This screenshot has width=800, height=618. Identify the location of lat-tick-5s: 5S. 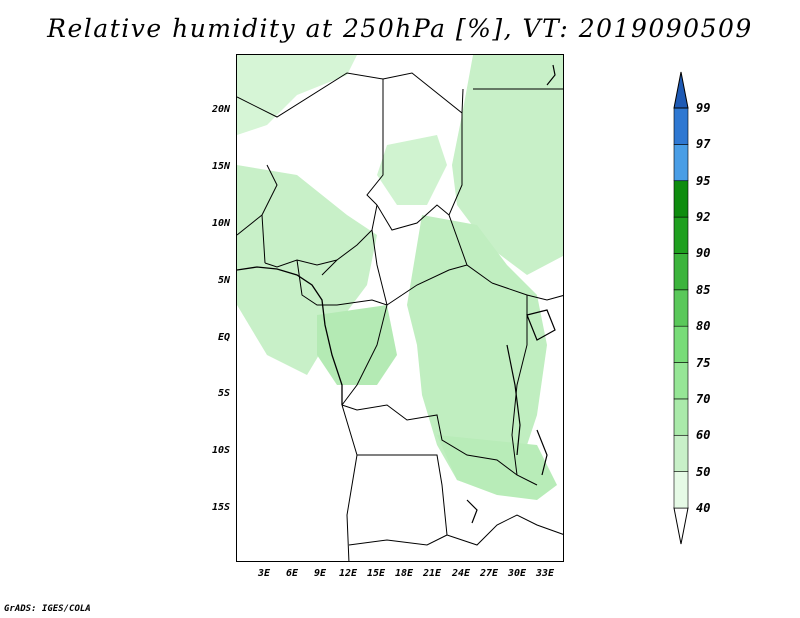
(223, 393).